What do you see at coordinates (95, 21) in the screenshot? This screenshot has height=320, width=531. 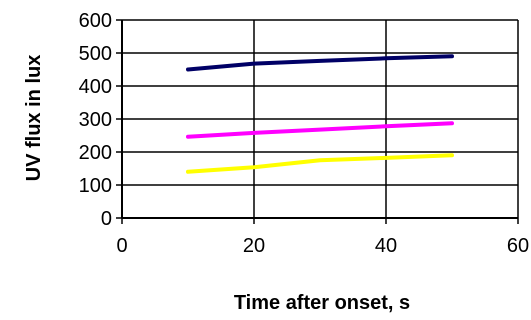 I see `y-tick-label: 600` at bounding box center [95, 21].